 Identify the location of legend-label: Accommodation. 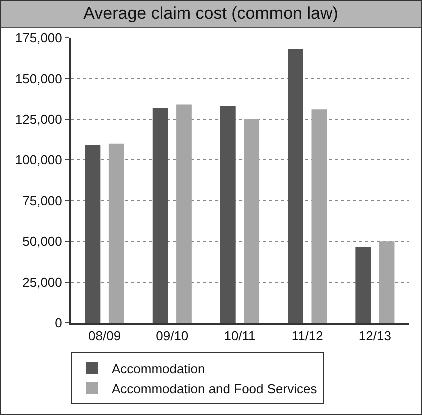
(159, 369).